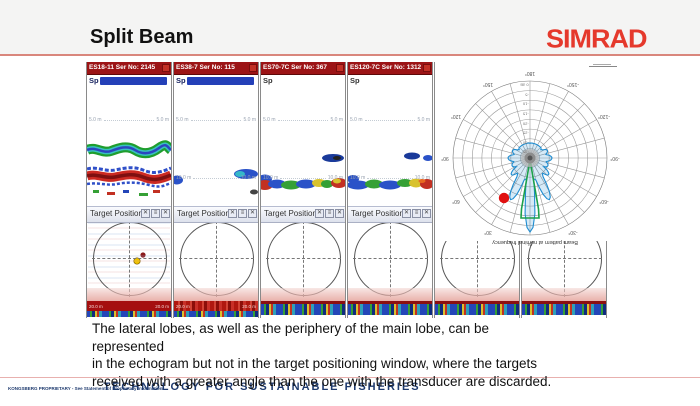  What do you see at coordinates (525, 152) in the screenshot?
I see `db-scale-label: -35` at bounding box center [525, 152].